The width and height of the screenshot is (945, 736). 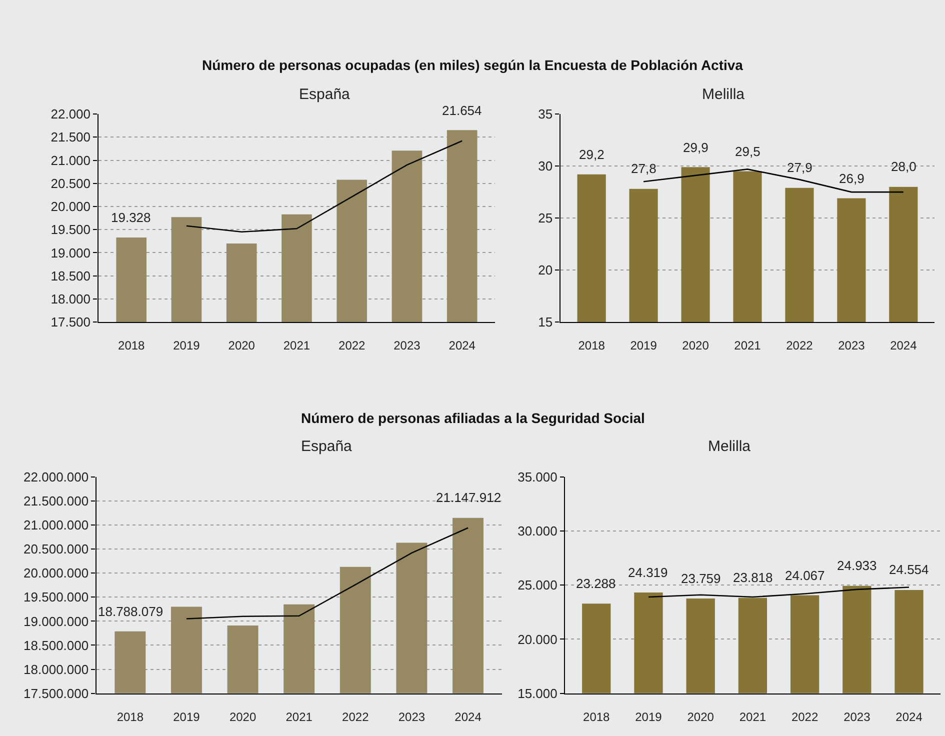 What do you see at coordinates (747, 151) in the screenshot?
I see `data-label: 29,5` at bounding box center [747, 151].